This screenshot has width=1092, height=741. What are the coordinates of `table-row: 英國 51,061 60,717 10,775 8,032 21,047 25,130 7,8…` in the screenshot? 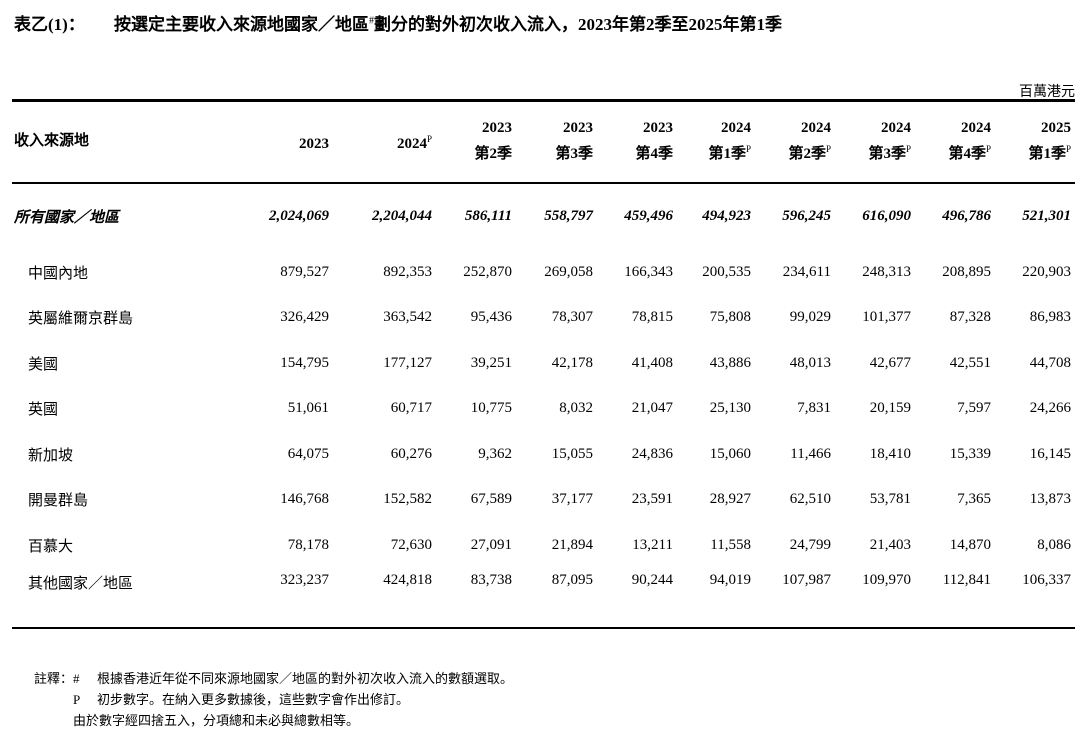 It's located at (543, 409).